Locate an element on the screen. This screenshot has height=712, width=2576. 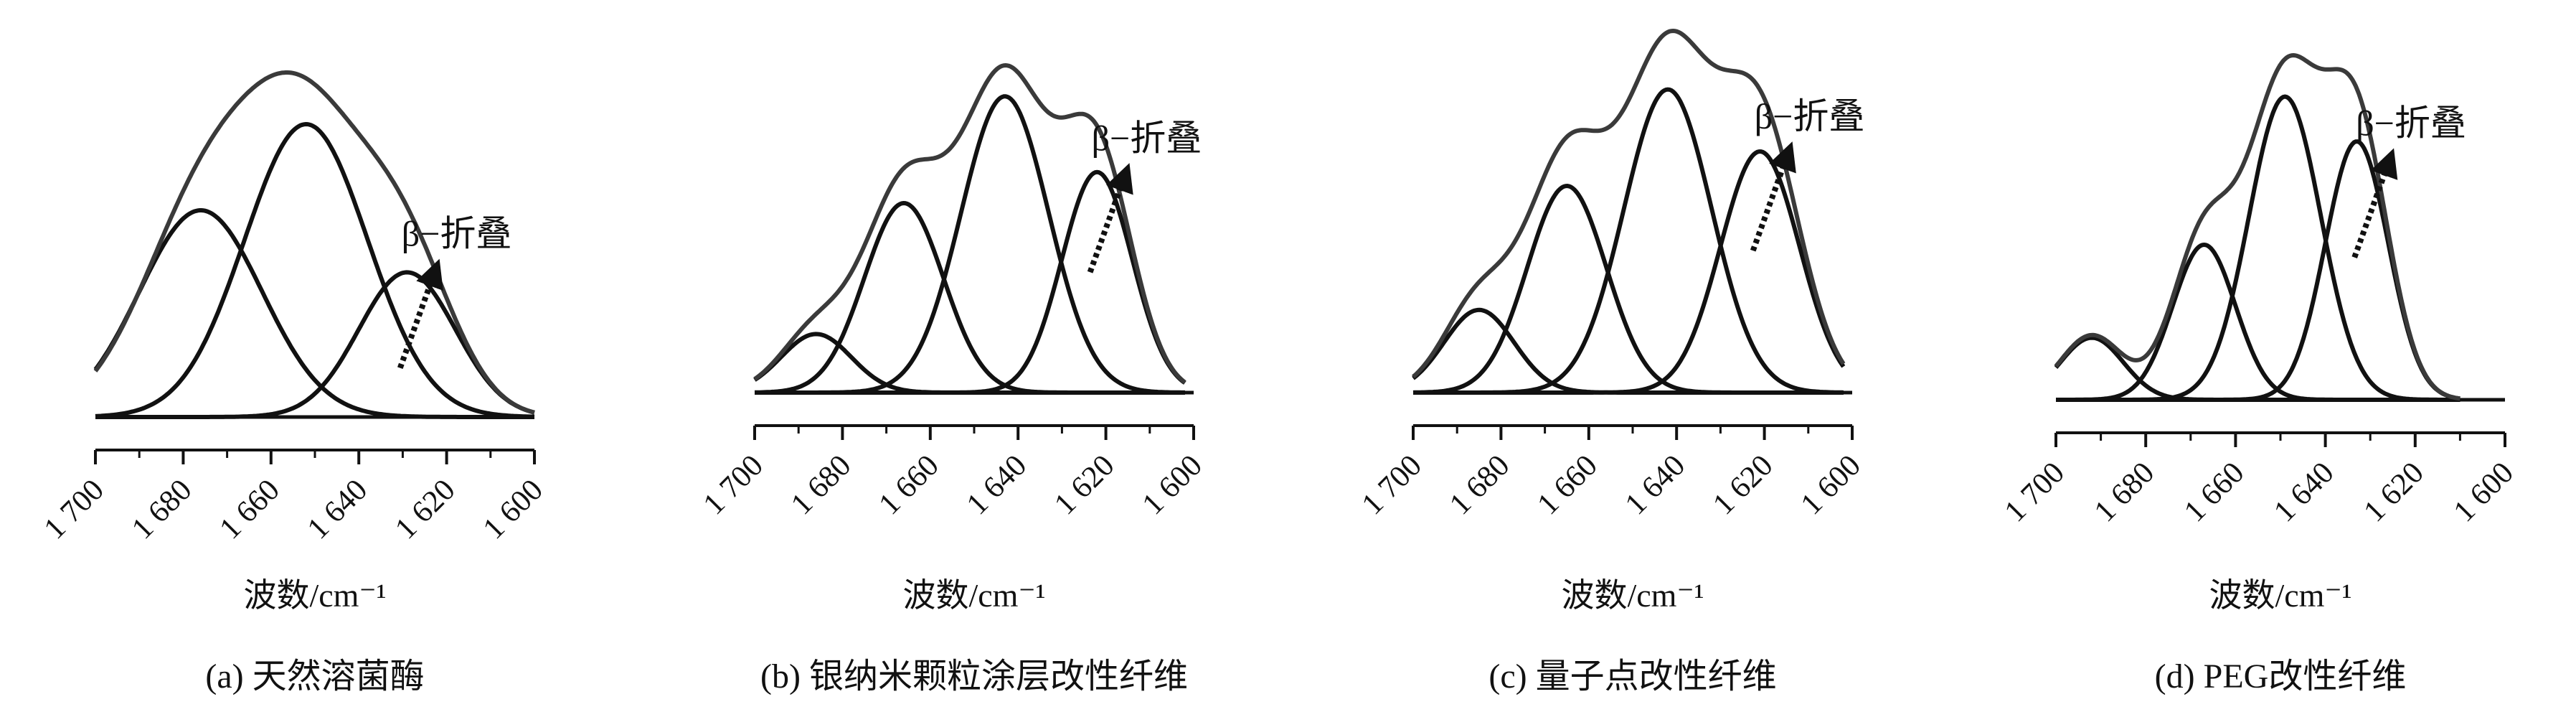
panel-caption: (b) 银纳米颗粒涂层改性纤维 is located at coordinates (974, 676).